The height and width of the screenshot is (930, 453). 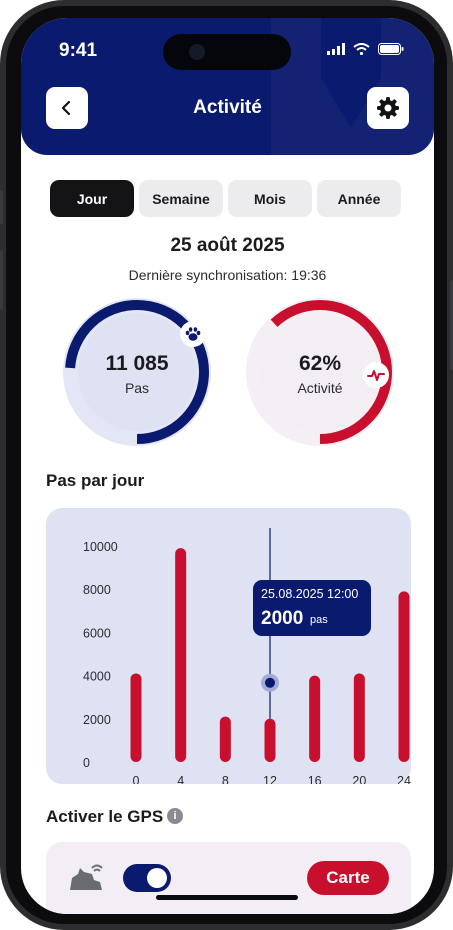 I want to click on steps-ring: 11 085 Pas, so click(x=137, y=372).